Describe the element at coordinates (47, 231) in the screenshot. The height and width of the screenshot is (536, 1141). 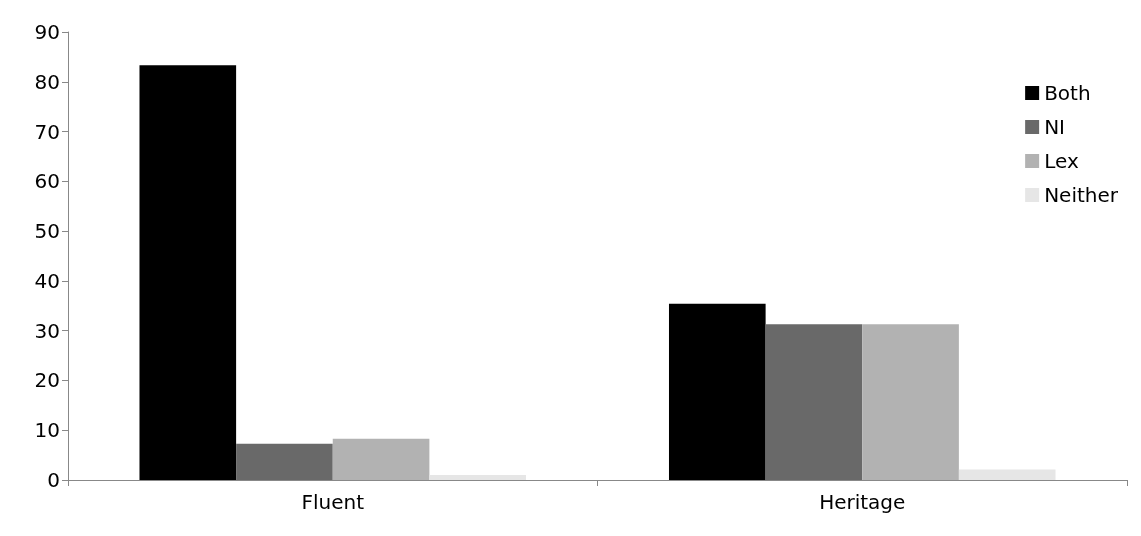
I see `y-tick-label: 50` at that location.